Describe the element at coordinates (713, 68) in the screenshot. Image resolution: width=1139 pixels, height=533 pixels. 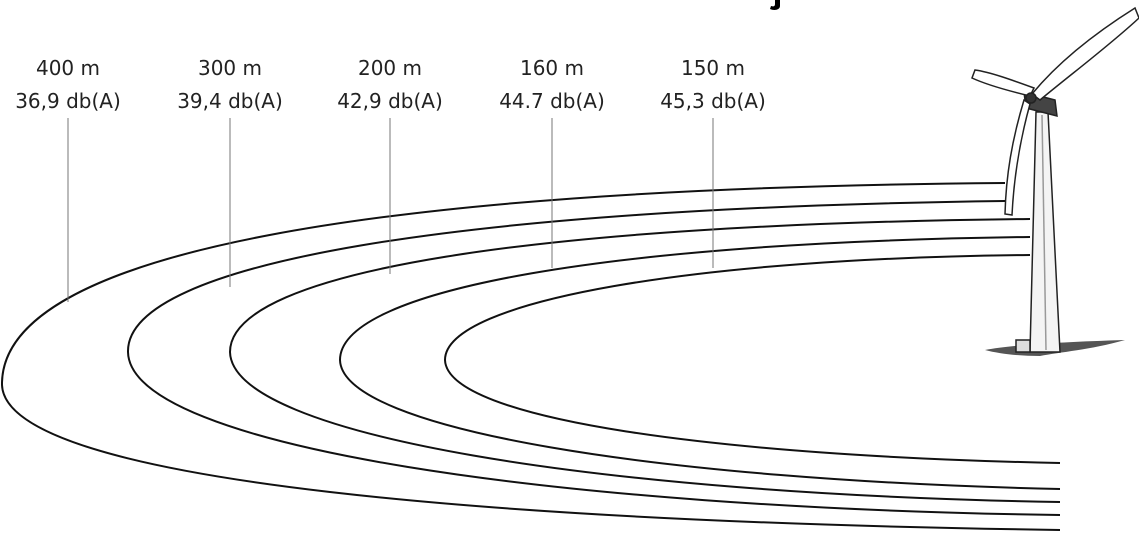
I see `distance-label: 150 m` at that location.